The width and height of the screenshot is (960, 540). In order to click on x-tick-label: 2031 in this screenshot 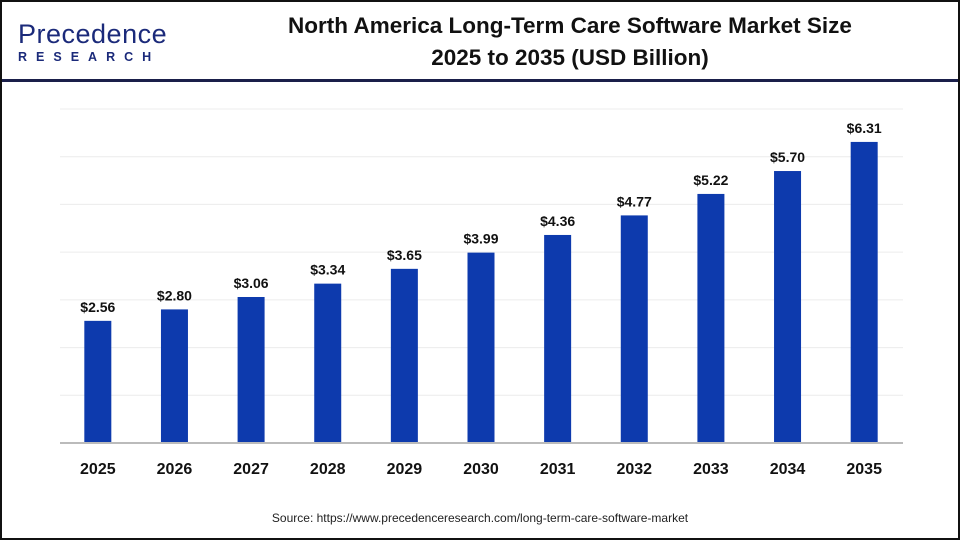, I will do `click(558, 469)`.